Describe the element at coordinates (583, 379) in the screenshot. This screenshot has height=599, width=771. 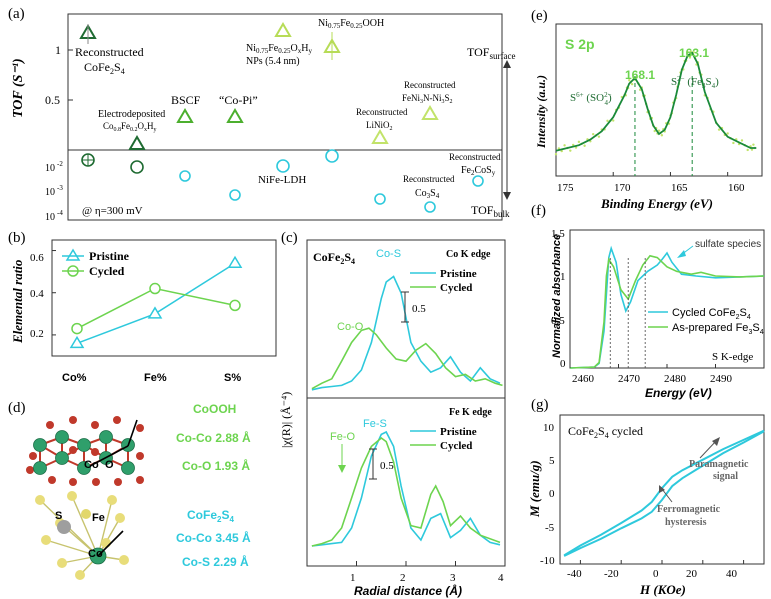
I see `f-x2460: 2460` at that location.